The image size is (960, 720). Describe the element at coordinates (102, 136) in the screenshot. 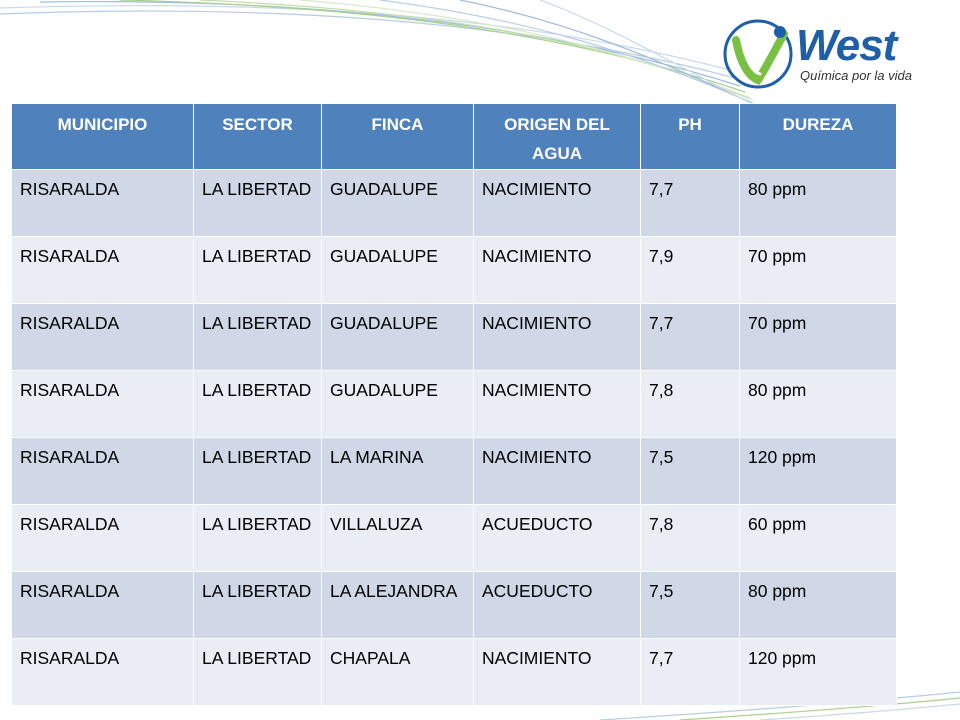

I see `header-municipio: MUNICIPIO` at that location.